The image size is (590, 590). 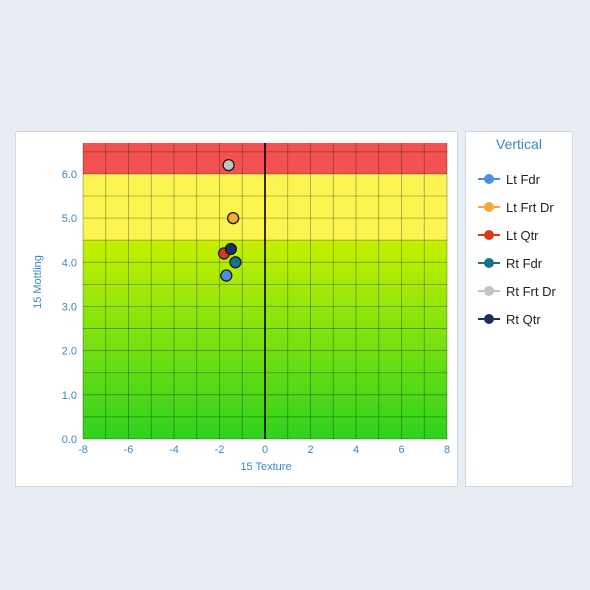 I want to click on legend-label: Lt Fdr, so click(x=523, y=179).